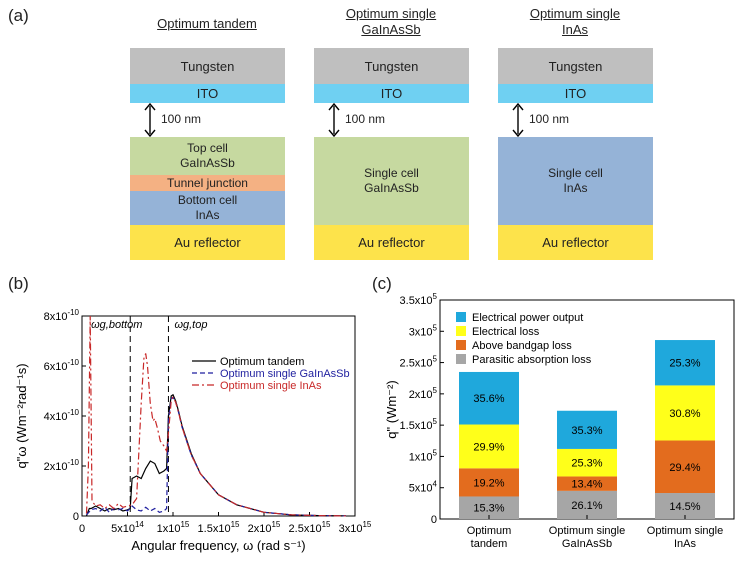 The image size is (747, 565). Describe the element at coordinates (391, 181) in the screenshot. I see `cell-layer: Single cell GaInAsSb` at that location.